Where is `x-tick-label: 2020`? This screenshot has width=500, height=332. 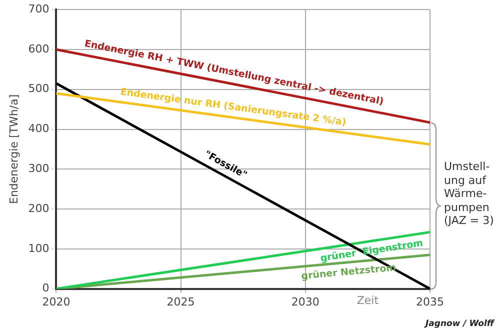 x-tick-label: 2020 is located at coordinates (56, 301).